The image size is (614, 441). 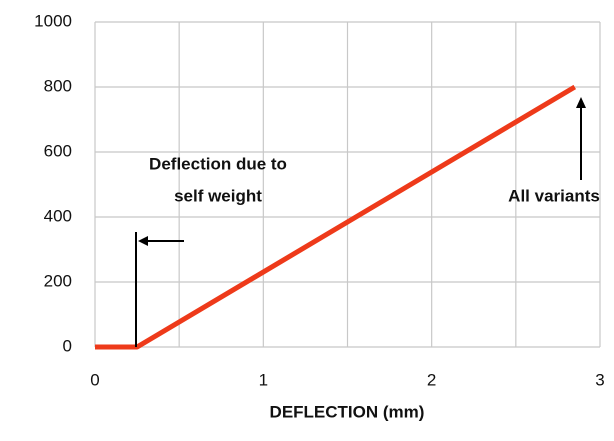 What do you see at coordinates (58, 215) in the screenshot?
I see `y-tick-label: 400` at bounding box center [58, 215].